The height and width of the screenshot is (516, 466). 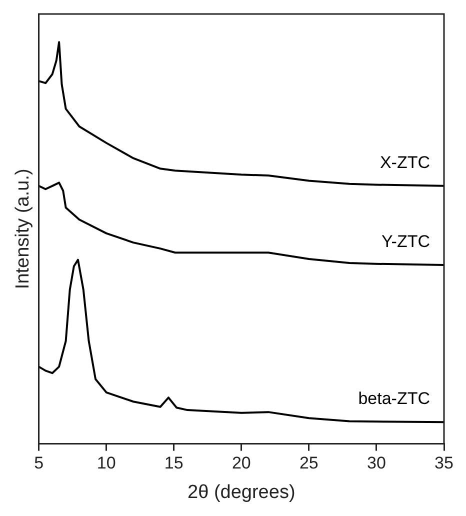 What do you see at coordinates (394, 398) in the screenshot?
I see `series-label: beta-ZTC` at bounding box center [394, 398].